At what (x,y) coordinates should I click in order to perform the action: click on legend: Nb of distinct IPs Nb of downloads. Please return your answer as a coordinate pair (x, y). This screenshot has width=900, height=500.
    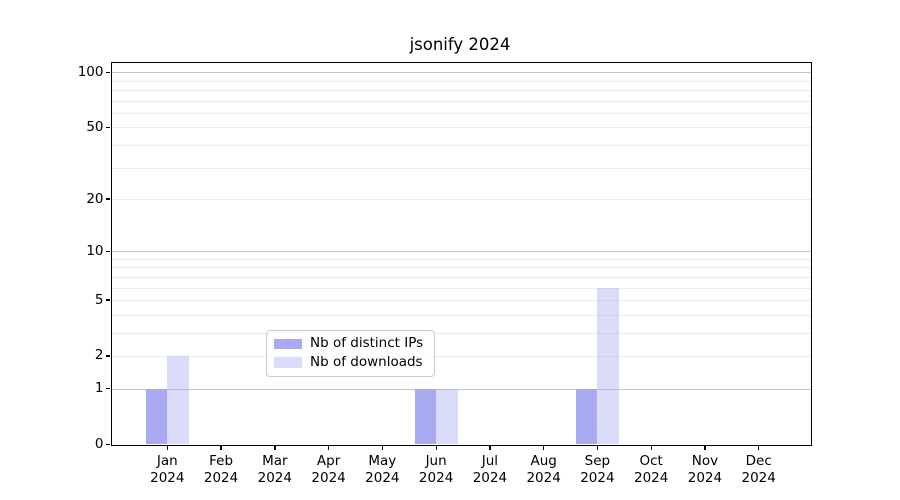
    Looking at the image, I should click on (350, 353).